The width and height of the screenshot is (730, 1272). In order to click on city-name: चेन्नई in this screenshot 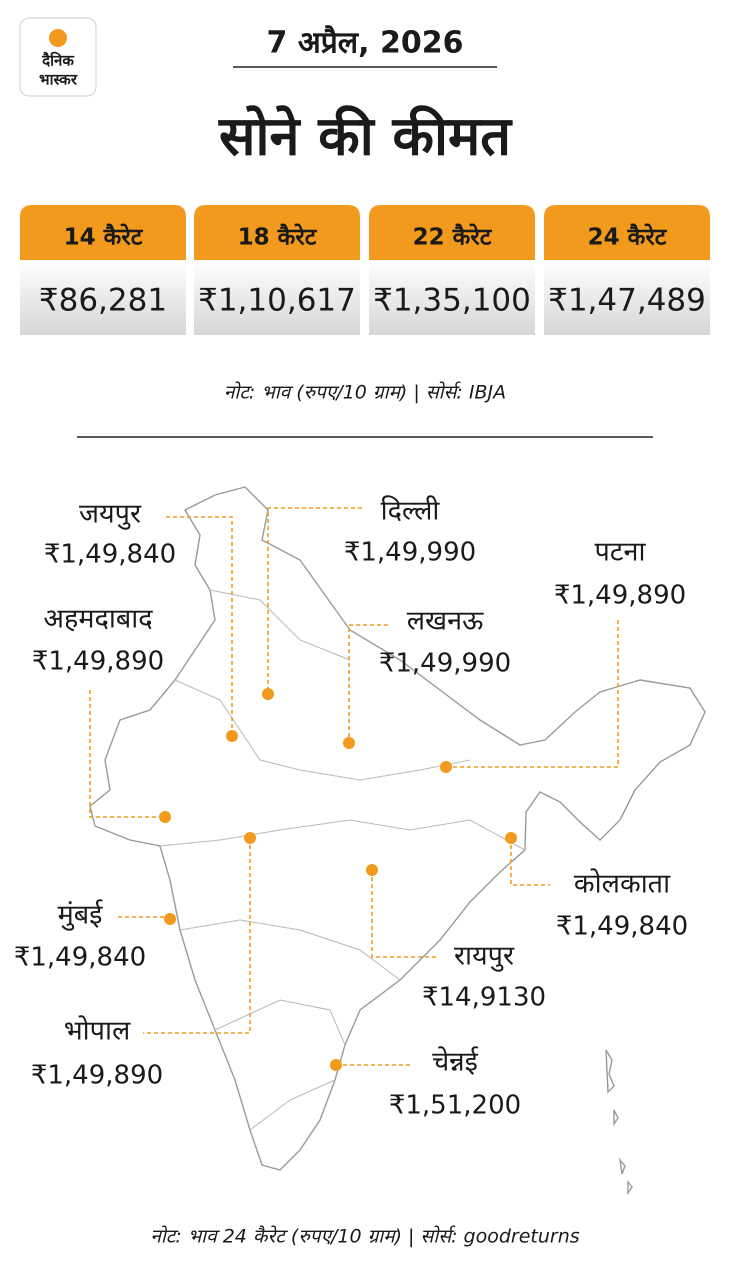, I will do `click(455, 1062)`.